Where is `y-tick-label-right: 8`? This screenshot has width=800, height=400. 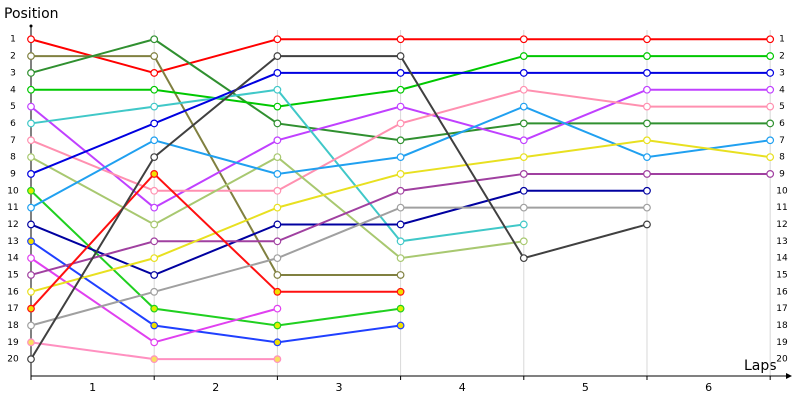
y-tick-label-right: 8 is located at coordinates (782, 158).